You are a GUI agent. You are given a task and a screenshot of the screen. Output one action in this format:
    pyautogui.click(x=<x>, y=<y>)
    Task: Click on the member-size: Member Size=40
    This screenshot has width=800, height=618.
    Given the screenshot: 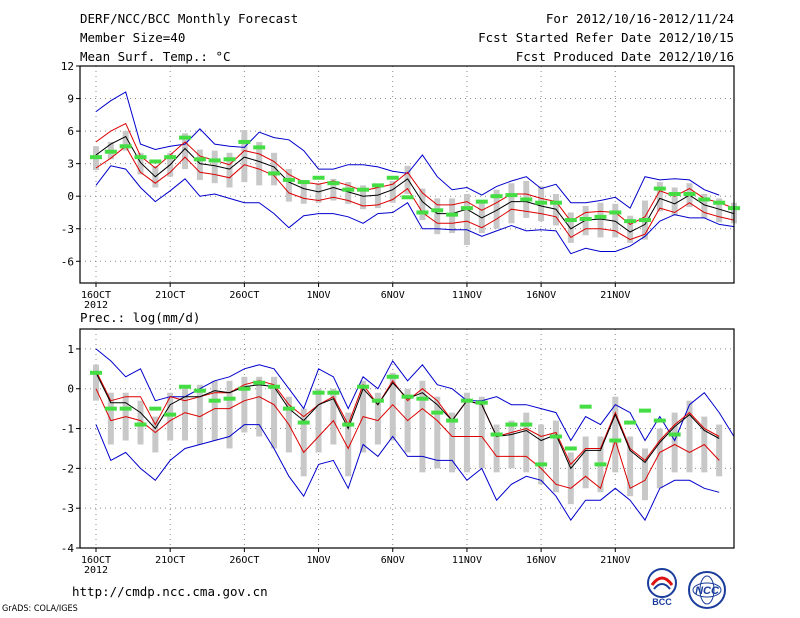 What is the action you would take?
    pyautogui.click(x=133, y=37)
    